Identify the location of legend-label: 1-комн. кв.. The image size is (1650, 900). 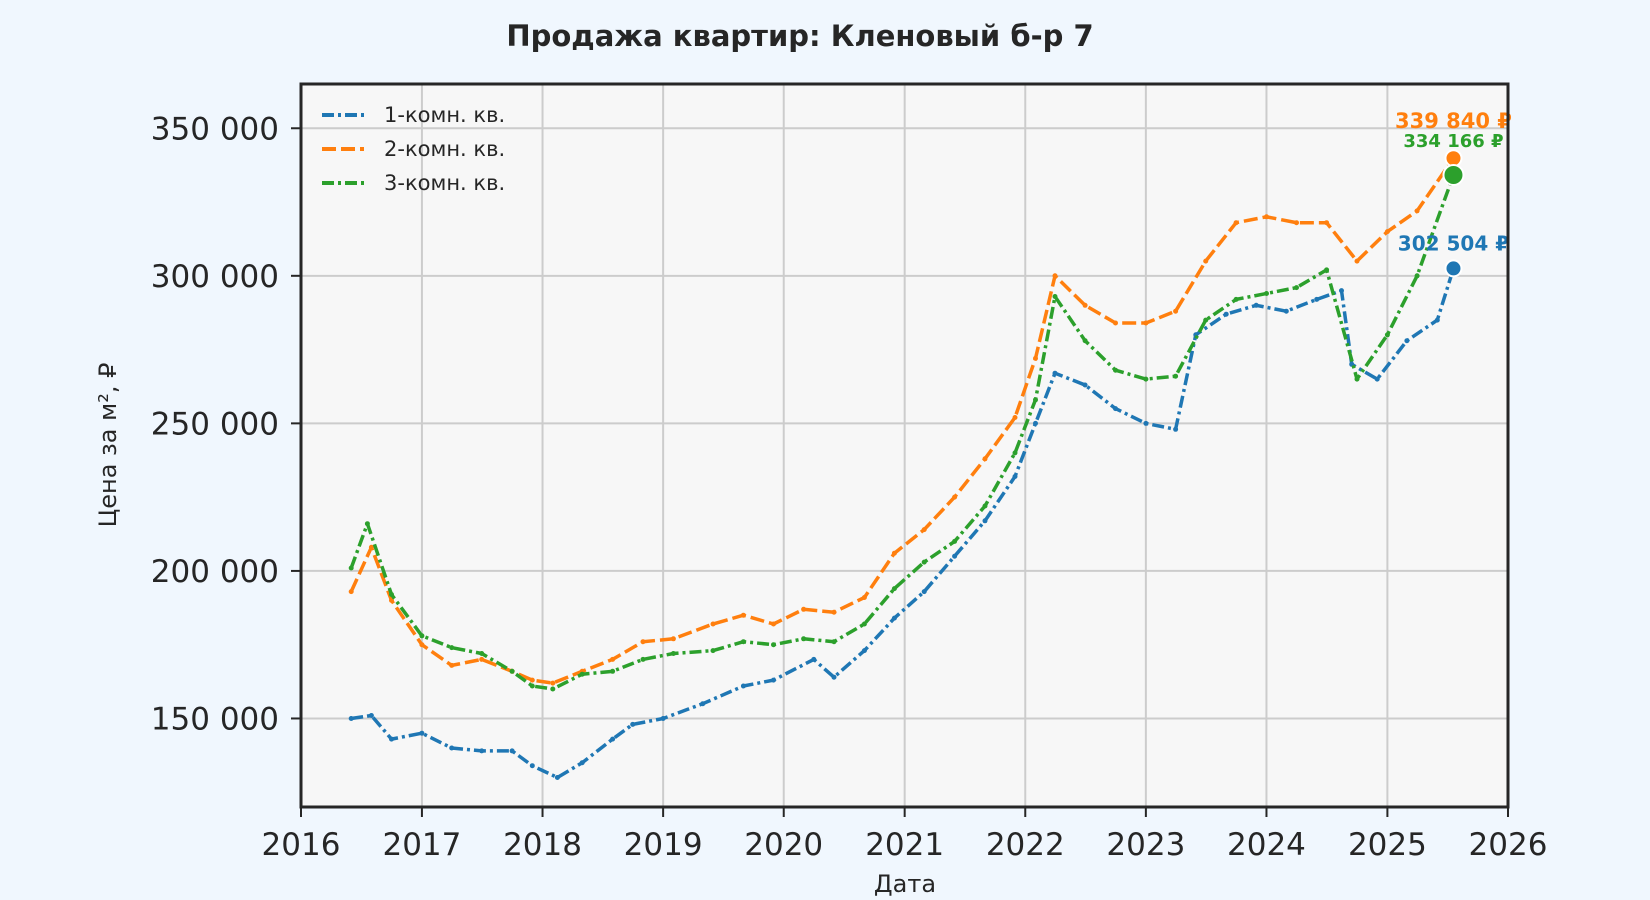
(444, 115).